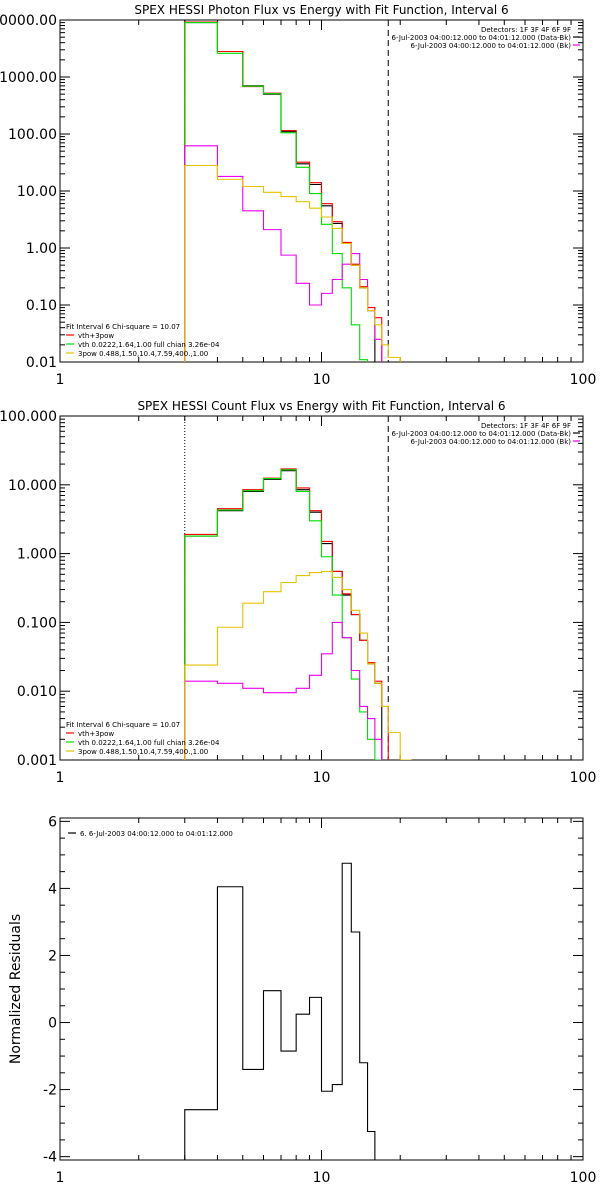 The image size is (600, 1200). Describe the element at coordinates (50, 1091) in the screenshot. I see `y-tick-label: -2` at that location.